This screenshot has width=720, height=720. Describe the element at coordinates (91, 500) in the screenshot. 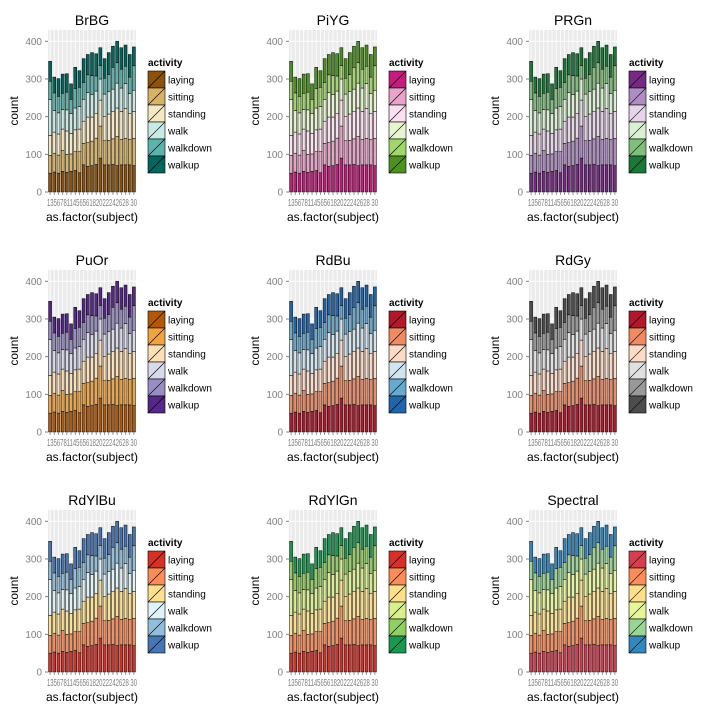

I see `panel-title: RdYlBu` at that location.